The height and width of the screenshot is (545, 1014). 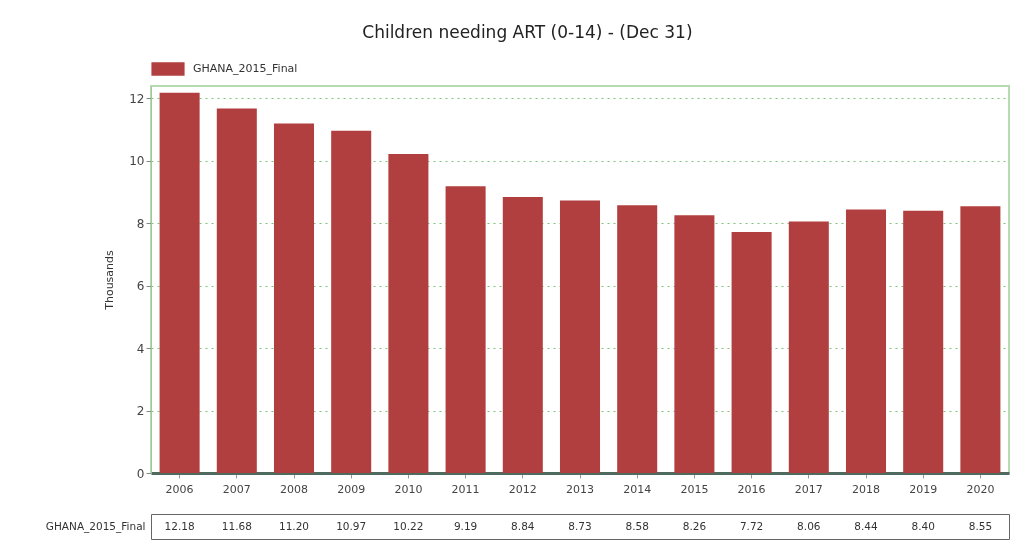 What do you see at coordinates (245, 68) in the screenshot?
I see `legend-label: GHANA_2015_Final` at bounding box center [245, 68].